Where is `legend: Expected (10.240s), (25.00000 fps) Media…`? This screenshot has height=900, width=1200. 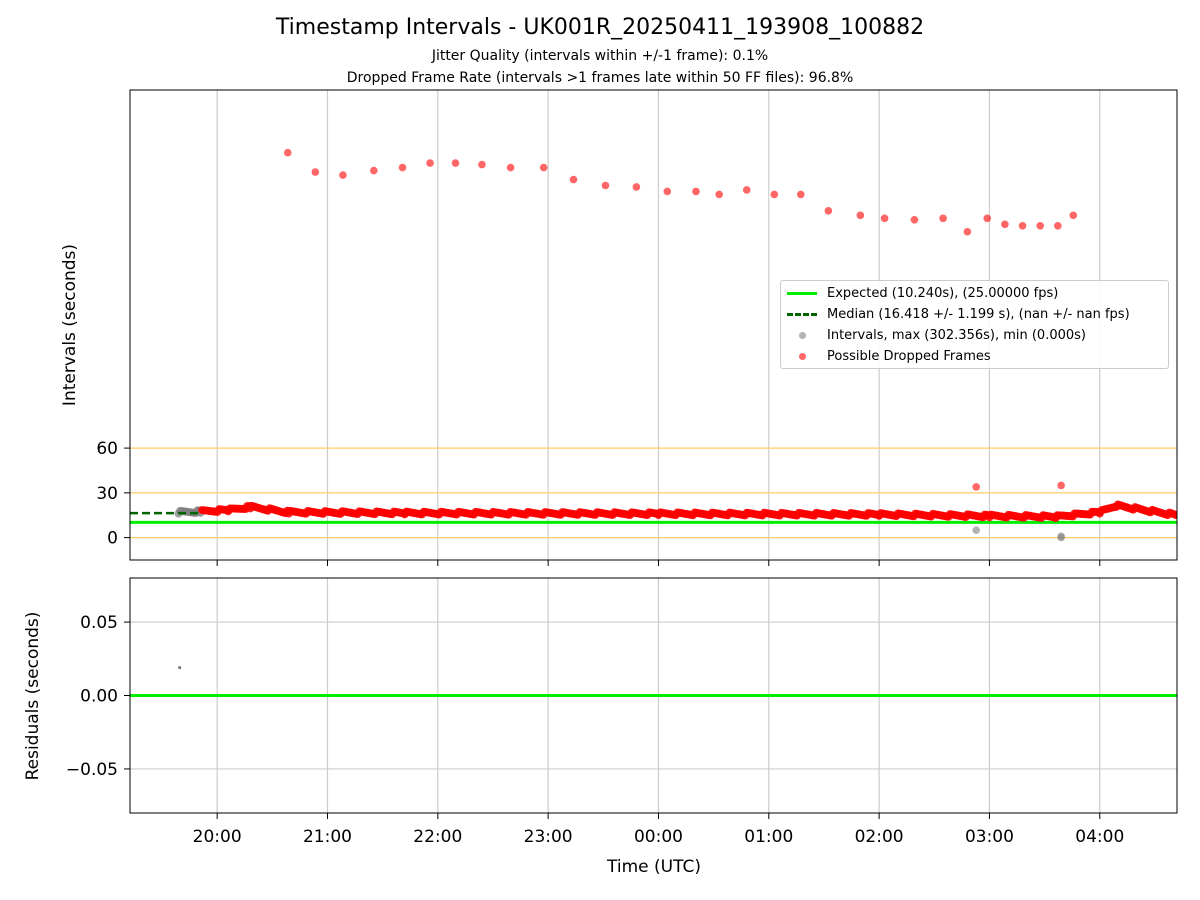 legend: Expected (10.240s), (25.00000 fps) Media… is located at coordinates (974, 324).